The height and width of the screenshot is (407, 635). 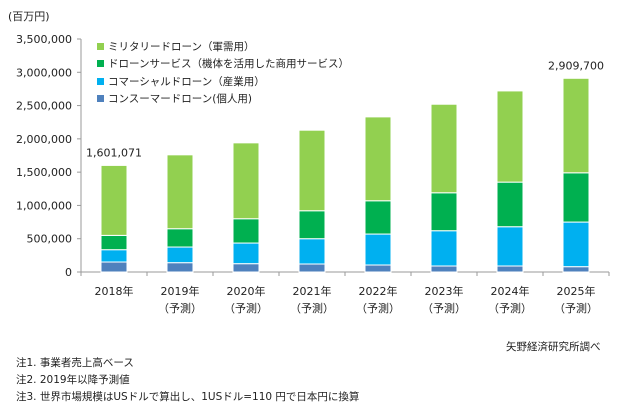 What do you see at coordinates (188, 397) in the screenshot?
I see `note-3: 注3. 世界市場規模はUSドルで算出し、1USドル=110 円で日本円に換算` at bounding box center [188, 397].